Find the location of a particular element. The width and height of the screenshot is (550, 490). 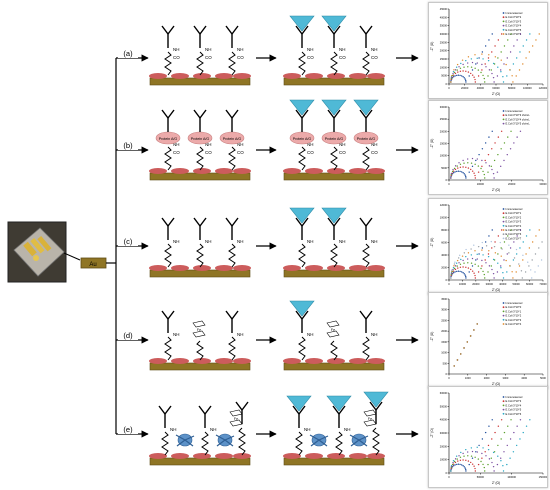

x-tick-label: 3000 is located at coordinates (506, 378).